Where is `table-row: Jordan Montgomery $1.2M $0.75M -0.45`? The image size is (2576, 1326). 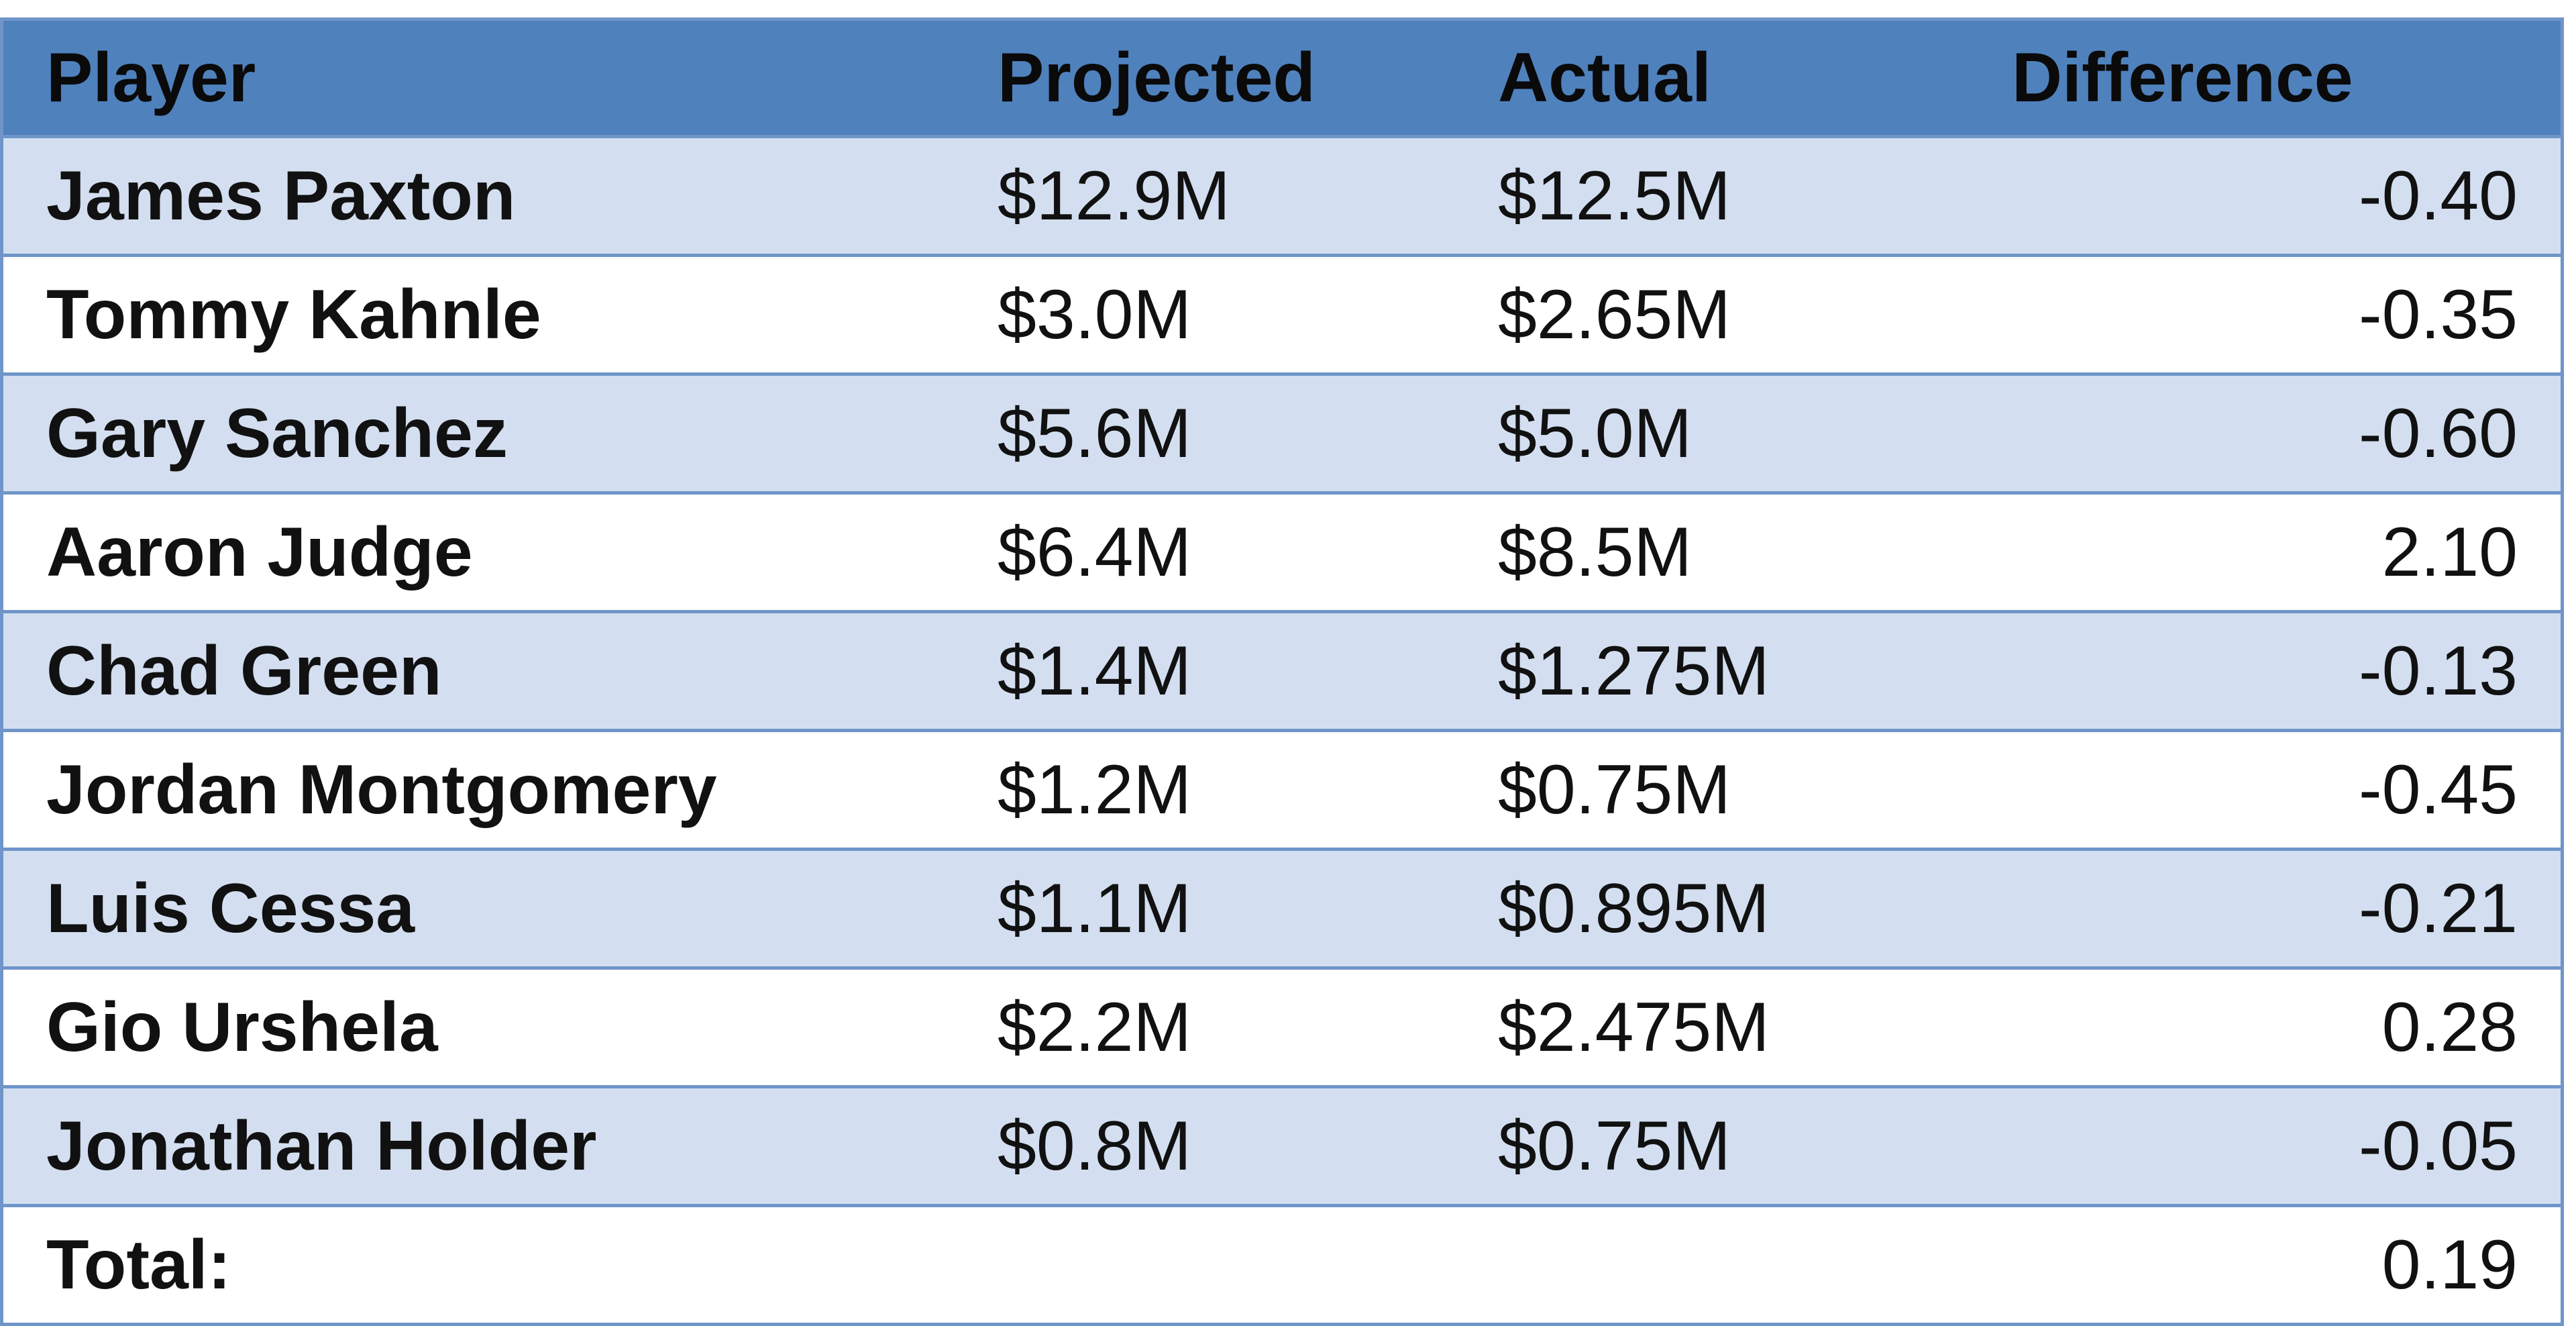
table-row: Jordan Montgomery $1.2M $0.75M -0.45 is located at coordinates (1282, 789).